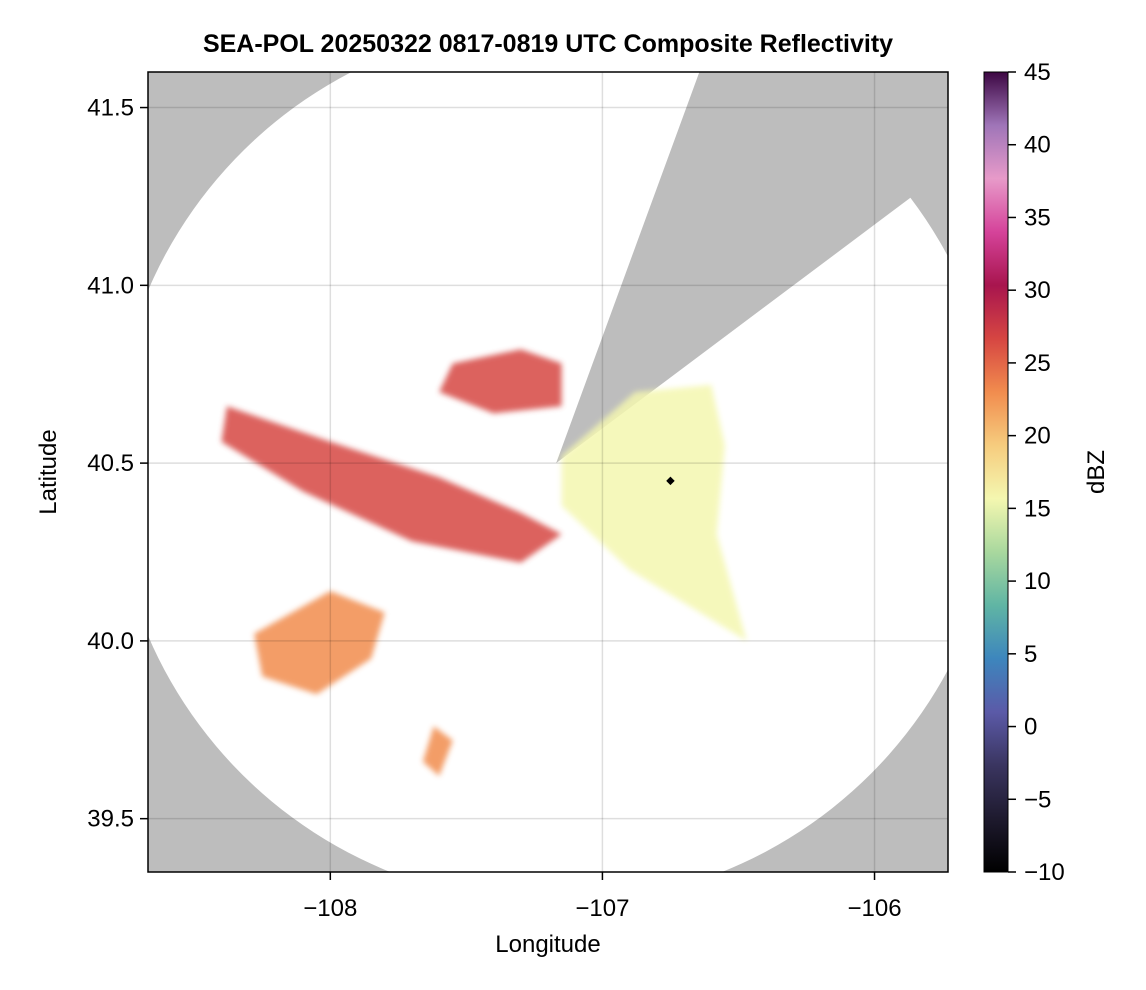 This screenshot has width=1146, height=990. Describe the element at coordinates (1037, 581) in the screenshot. I see `colorbar-tick-label: 10` at that location.